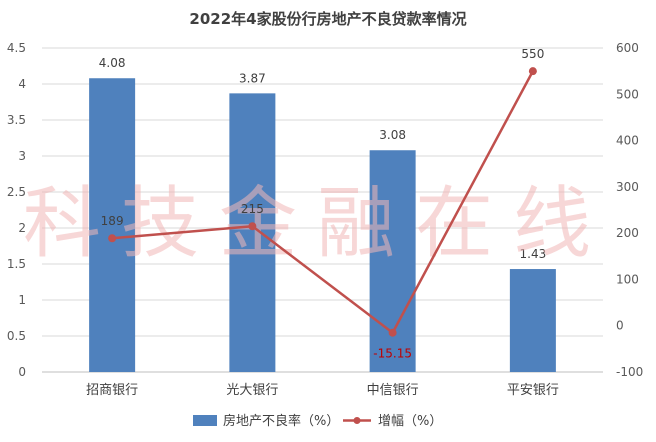 This screenshot has width=656, height=442. Describe the element at coordinates (16, 192) in the screenshot. I see `left-tick-label: 2.5` at that location.